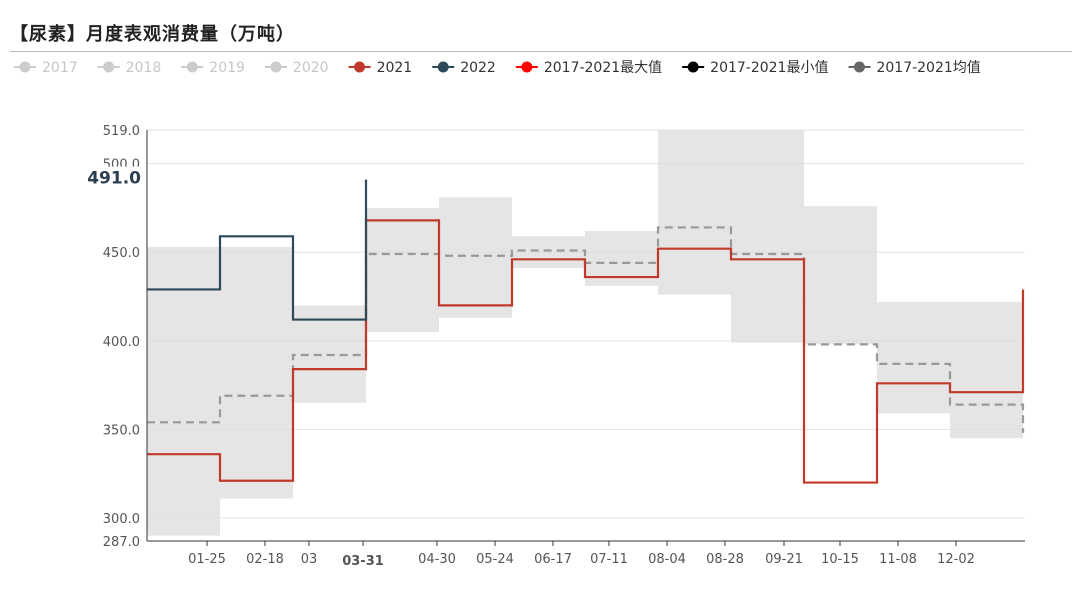 The width and height of the screenshot is (1080, 597). Describe the element at coordinates (25, 67) in the screenshot. I see `legend-item-1-marker-icon` at that location.